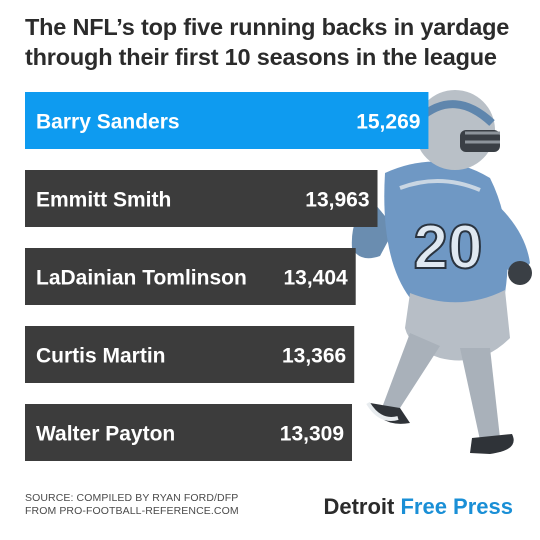 Image resolution: width=540 pixels, height=540 pixels. I want to click on jersey-number: 20, so click(448, 247).